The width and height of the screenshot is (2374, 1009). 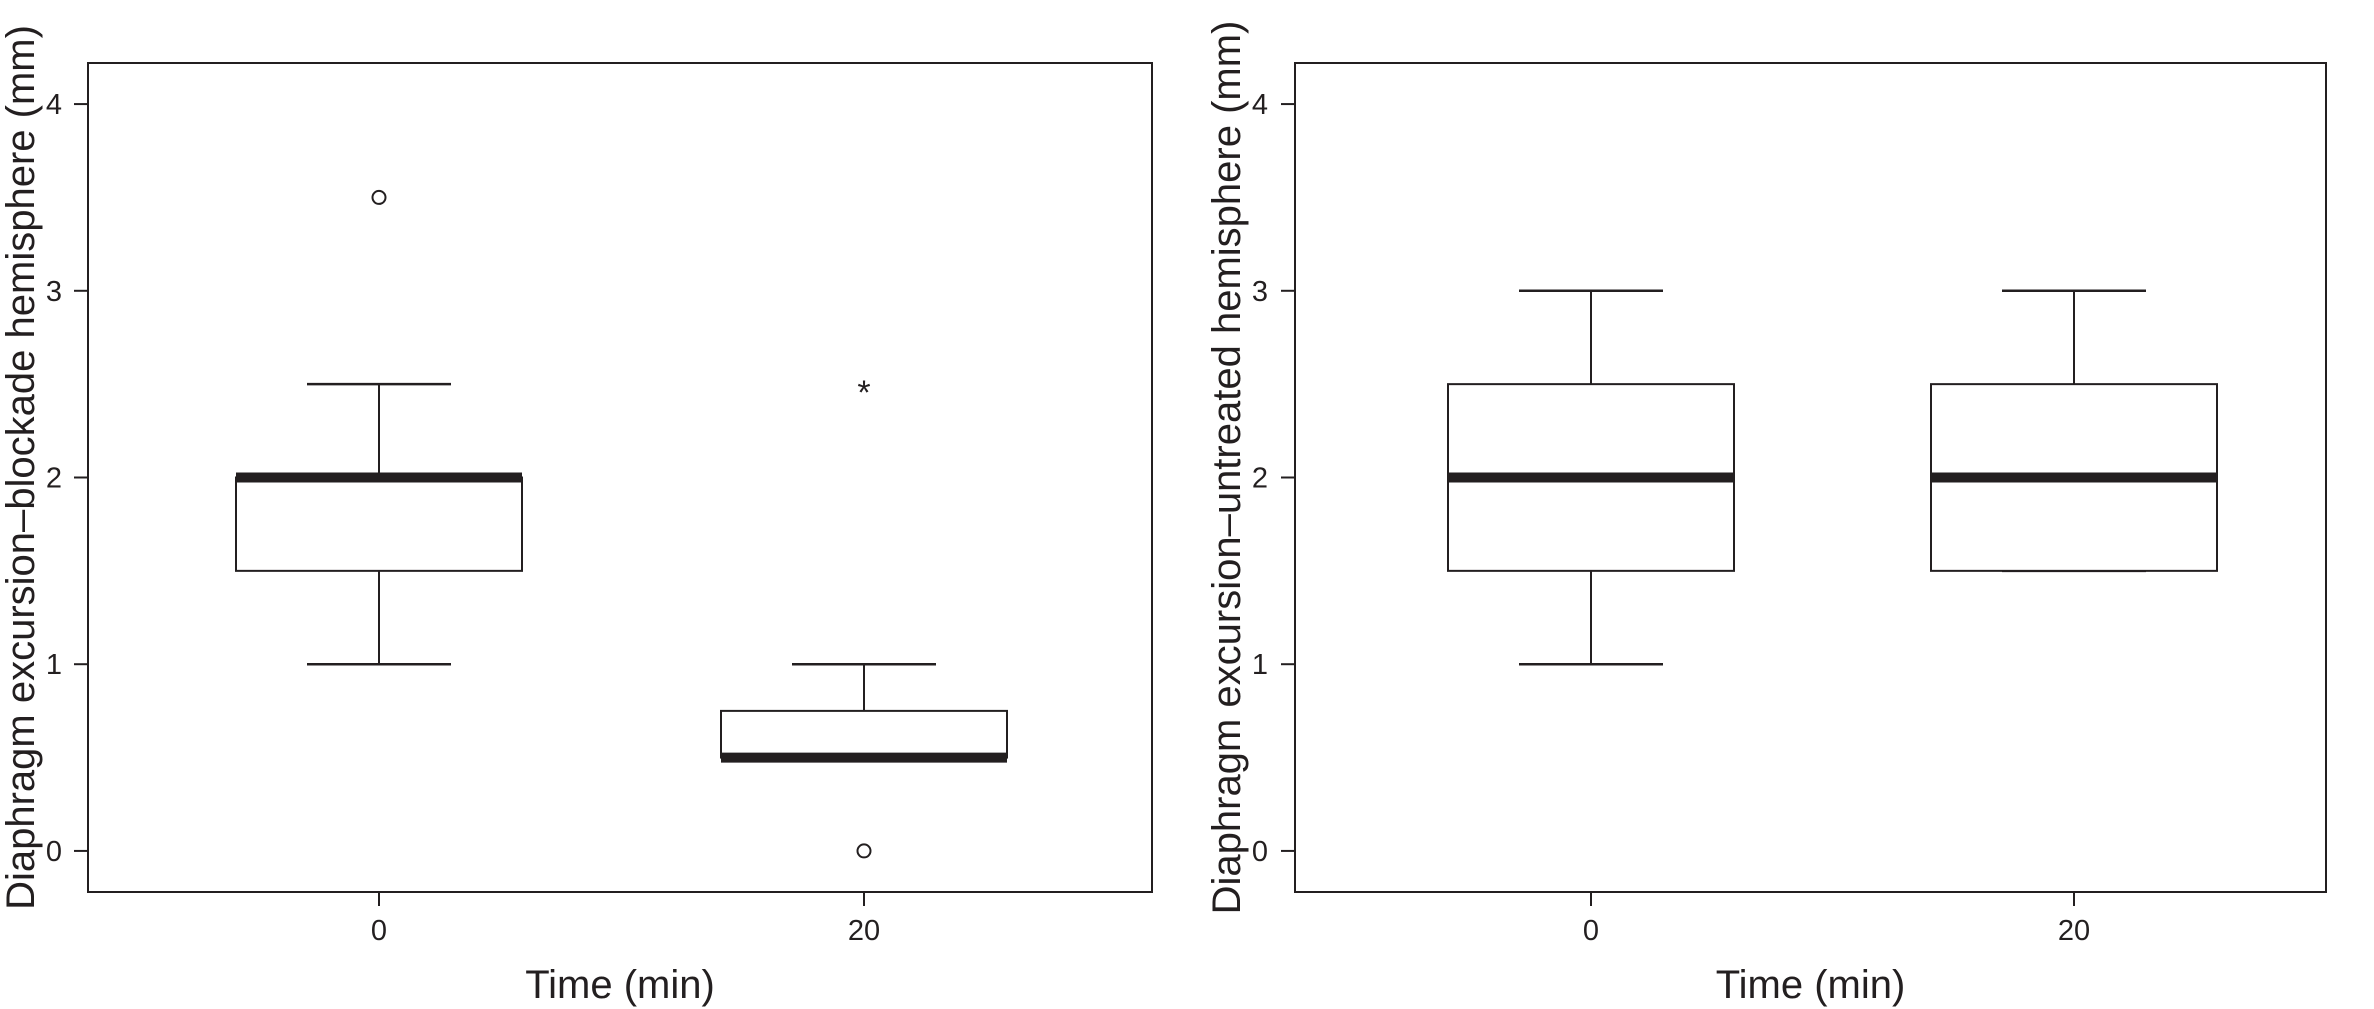 What do you see at coordinates (863, 393) in the screenshot?
I see `extreme-outlier-star: *` at bounding box center [863, 393].